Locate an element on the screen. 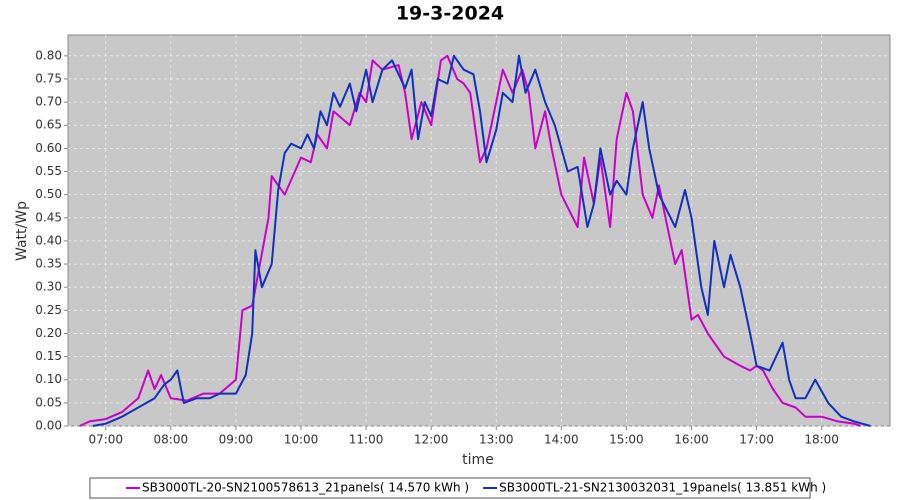 Image resolution: width=900 pixels, height=500 pixels. y-tick-label: 0.40 is located at coordinates (48, 240).